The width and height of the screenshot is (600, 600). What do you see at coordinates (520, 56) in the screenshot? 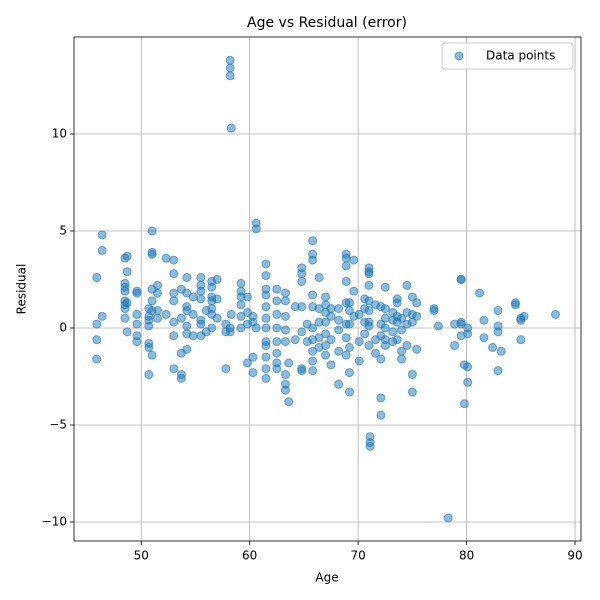
I see `legend-label: Data points` at bounding box center [520, 56].